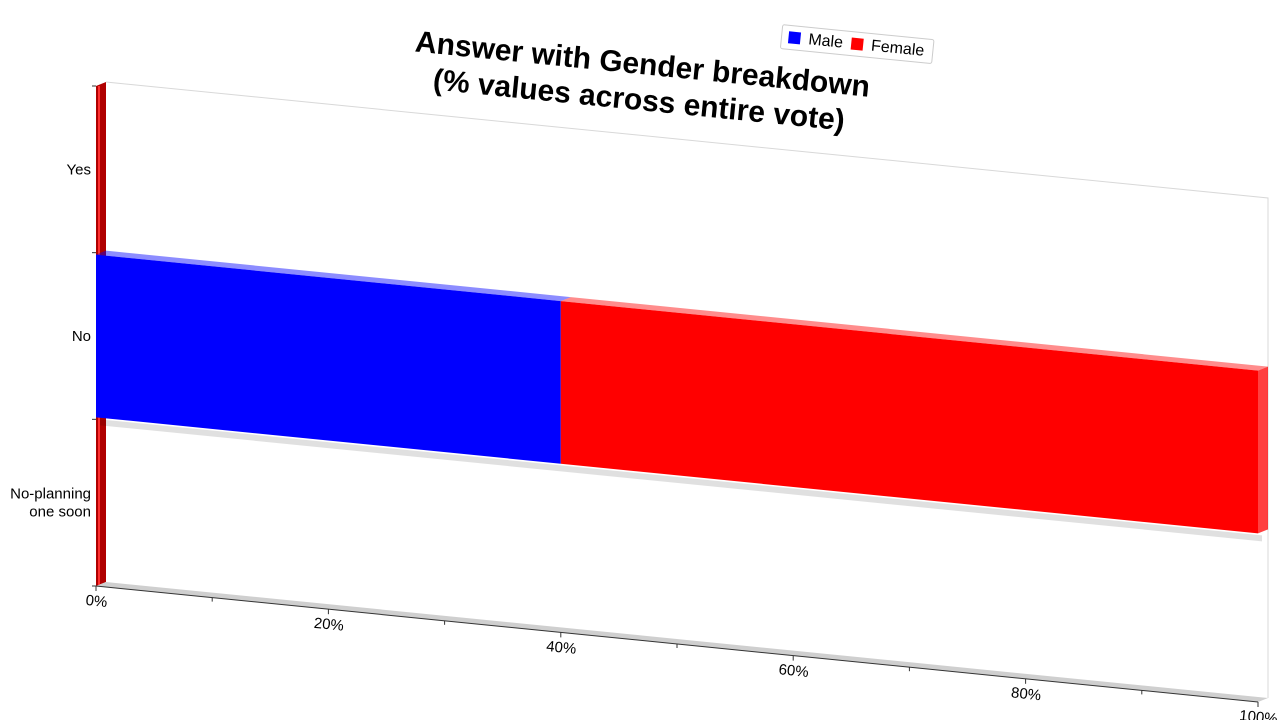 This screenshot has width=1280, height=720. Describe the element at coordinates (561, 648) in the screenshot. I see `x-tick-label: 40%` at that location.